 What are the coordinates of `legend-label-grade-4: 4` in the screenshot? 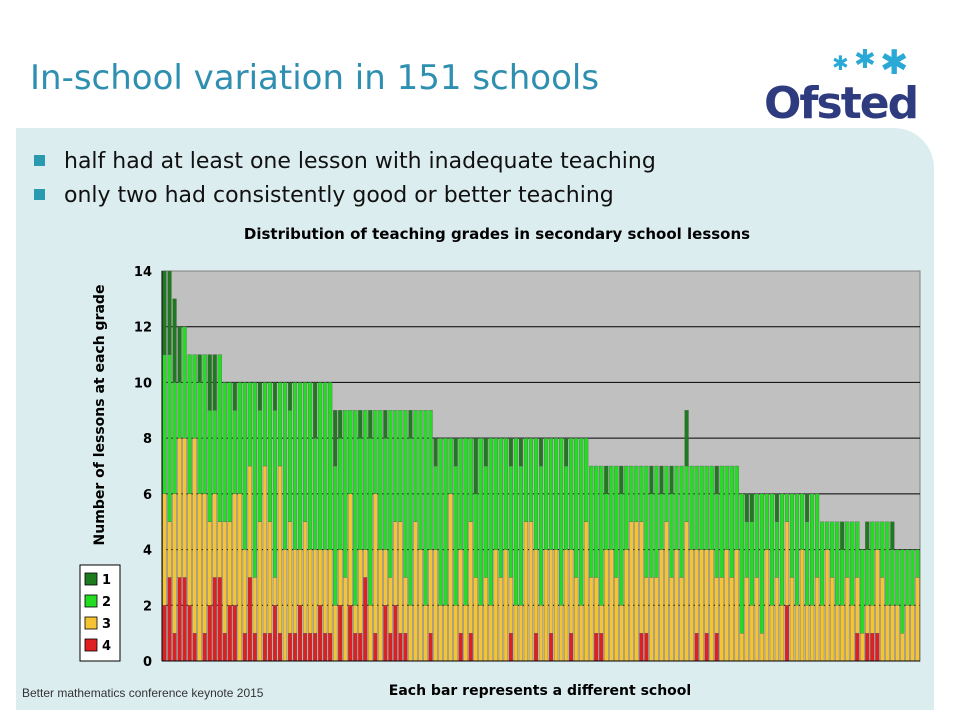 It's located at (106, 646).